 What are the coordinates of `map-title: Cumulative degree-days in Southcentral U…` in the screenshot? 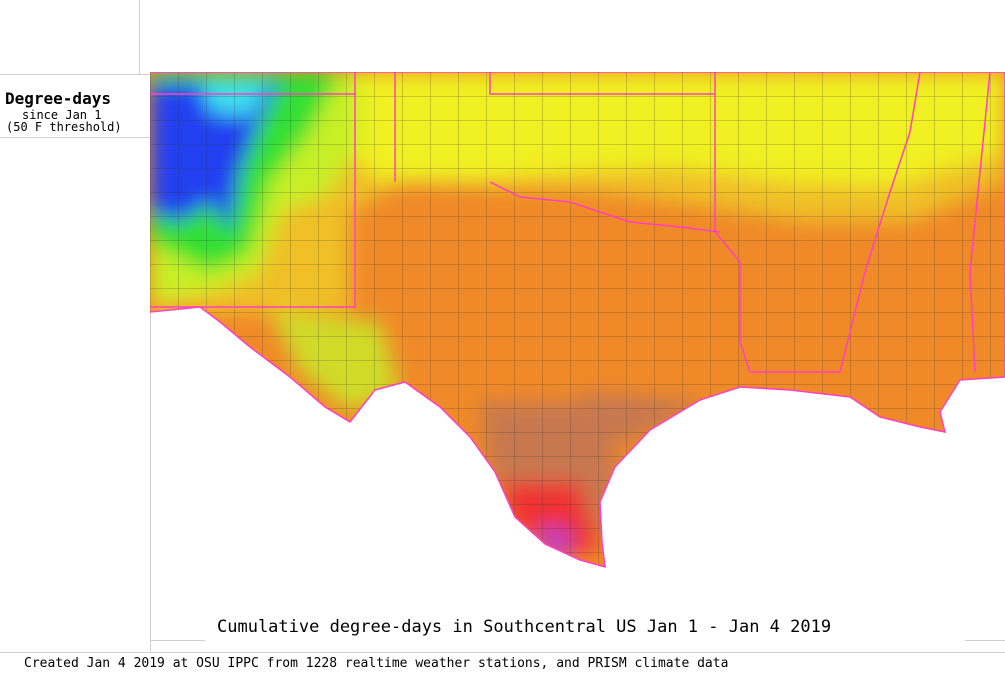 It's located at (524, 627).